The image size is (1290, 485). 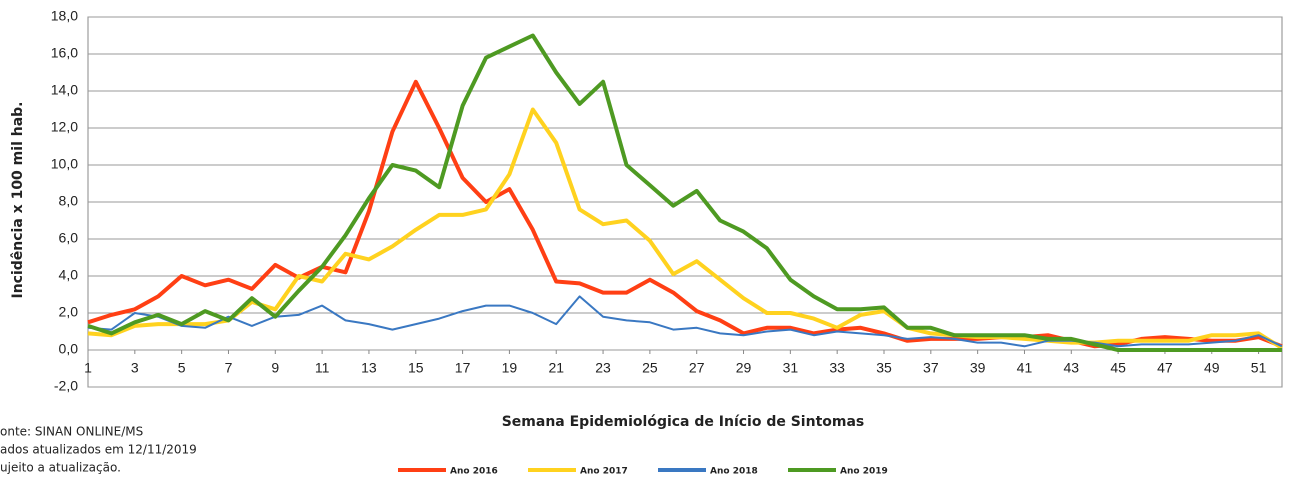 What do you see at coordinates (734, 472) in the screenshot?
I see `legend-label: Ano 2018` at bounding box center [734, 472].